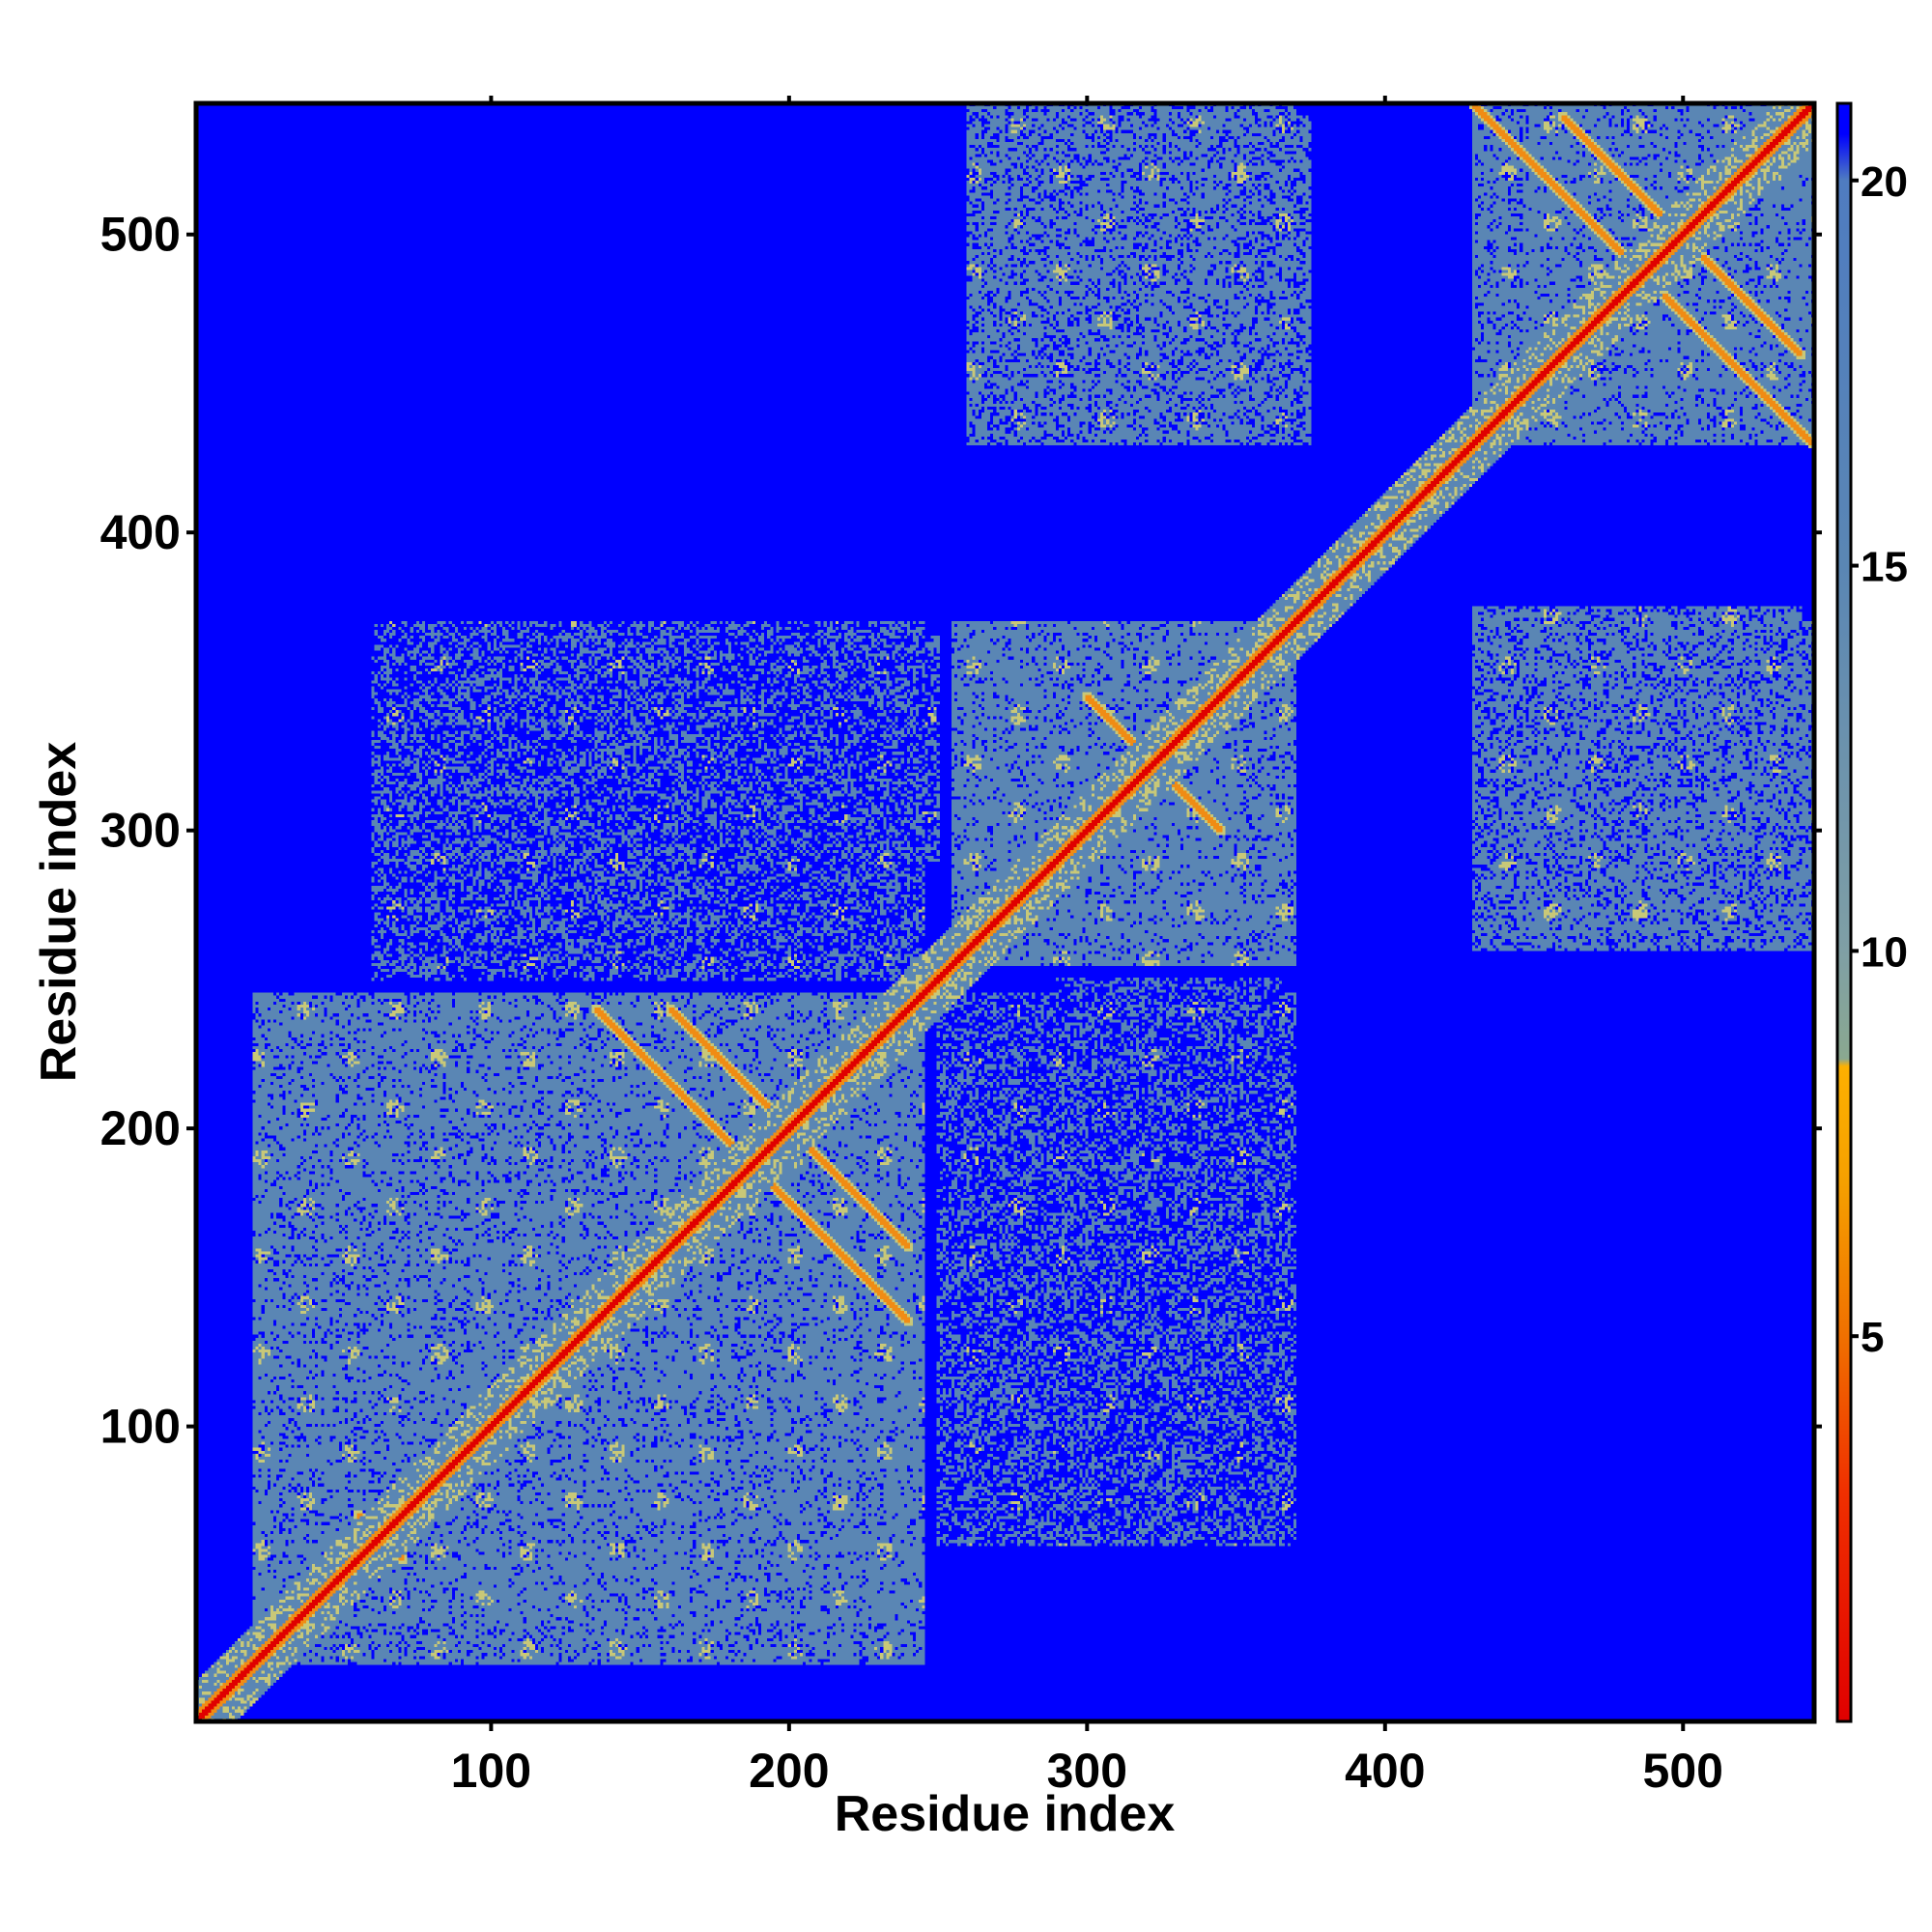 The image size is (1932, 1932). I want to click on x-tick-label: 500, so click(1683, 1771).